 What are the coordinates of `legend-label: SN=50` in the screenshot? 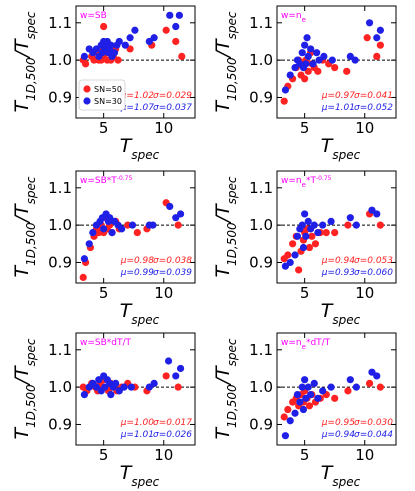 It's located at (108, 89).